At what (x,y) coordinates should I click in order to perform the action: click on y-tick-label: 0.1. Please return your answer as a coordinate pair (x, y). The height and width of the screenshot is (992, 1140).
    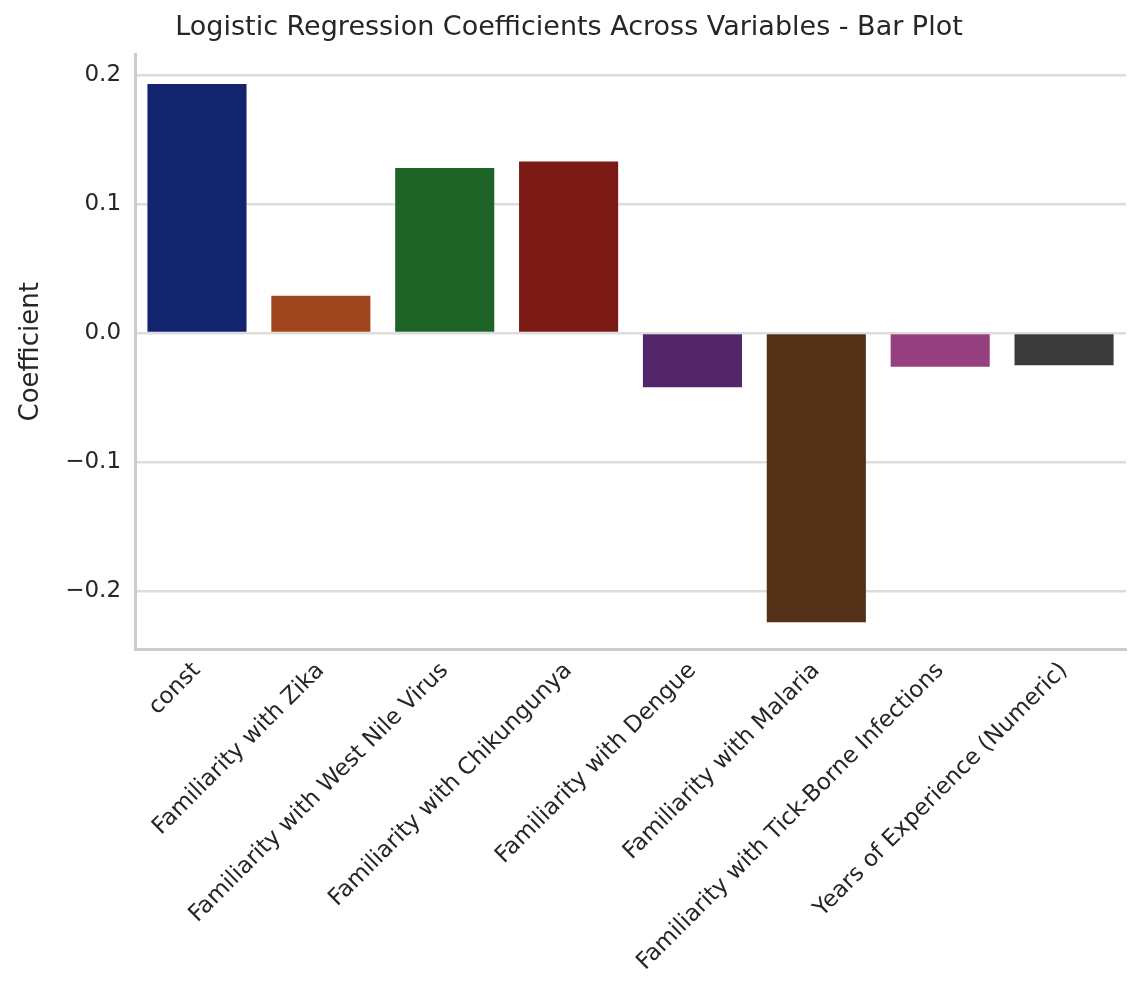
    Looking at the image, I should click on (103, 202).